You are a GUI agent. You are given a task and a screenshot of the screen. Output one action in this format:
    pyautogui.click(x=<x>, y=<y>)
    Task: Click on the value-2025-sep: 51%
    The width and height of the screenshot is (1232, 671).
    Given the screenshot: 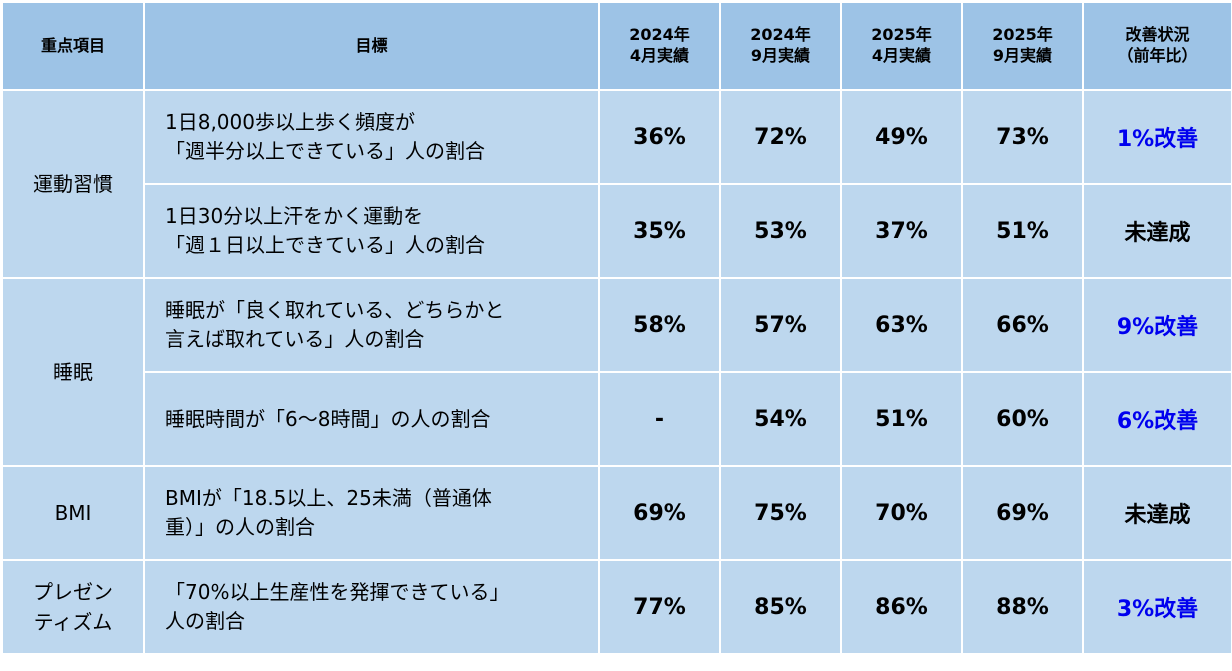 What is the action you would take?
    pyautogui.click(x=1022, y=231)
    